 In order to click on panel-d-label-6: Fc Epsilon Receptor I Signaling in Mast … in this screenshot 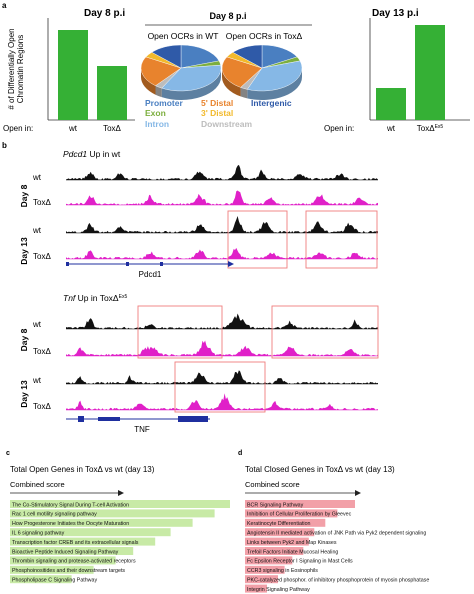, I will do `click(300, 562)`.